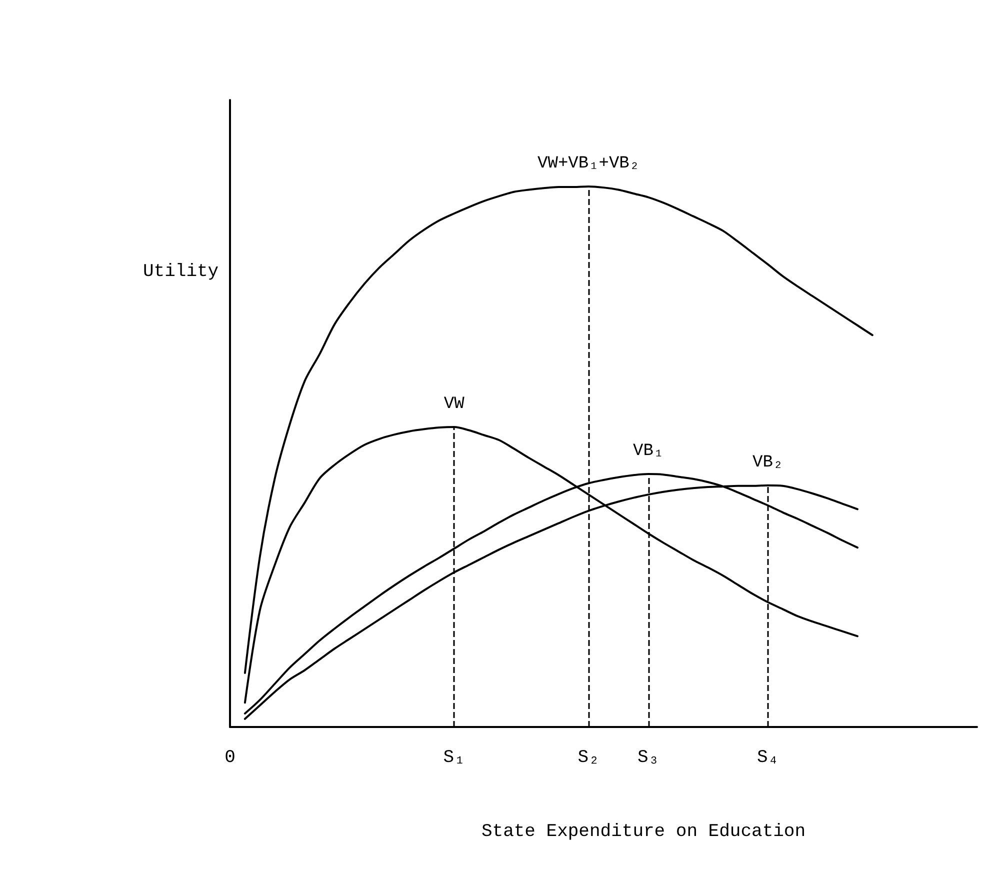 The height and width of the screenshot is (869, 992). What do you see at coordinates (181, 272) in the screenshot?
I see `y-axis-title: Utility` at bounding box center [181, 272].